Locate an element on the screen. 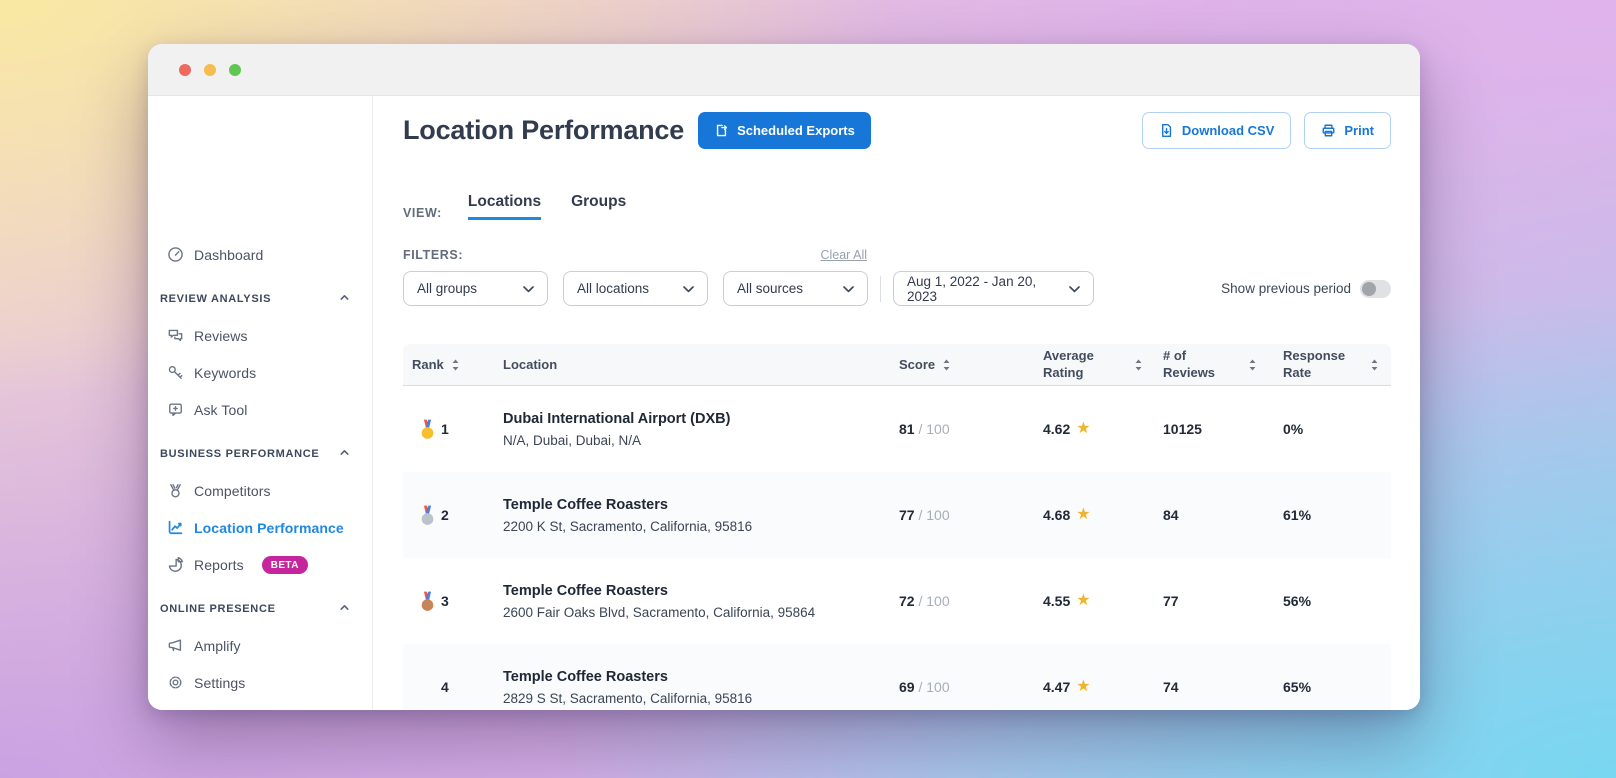  groups-filter-dropdown: All groups is located at coordinates (475, 288).